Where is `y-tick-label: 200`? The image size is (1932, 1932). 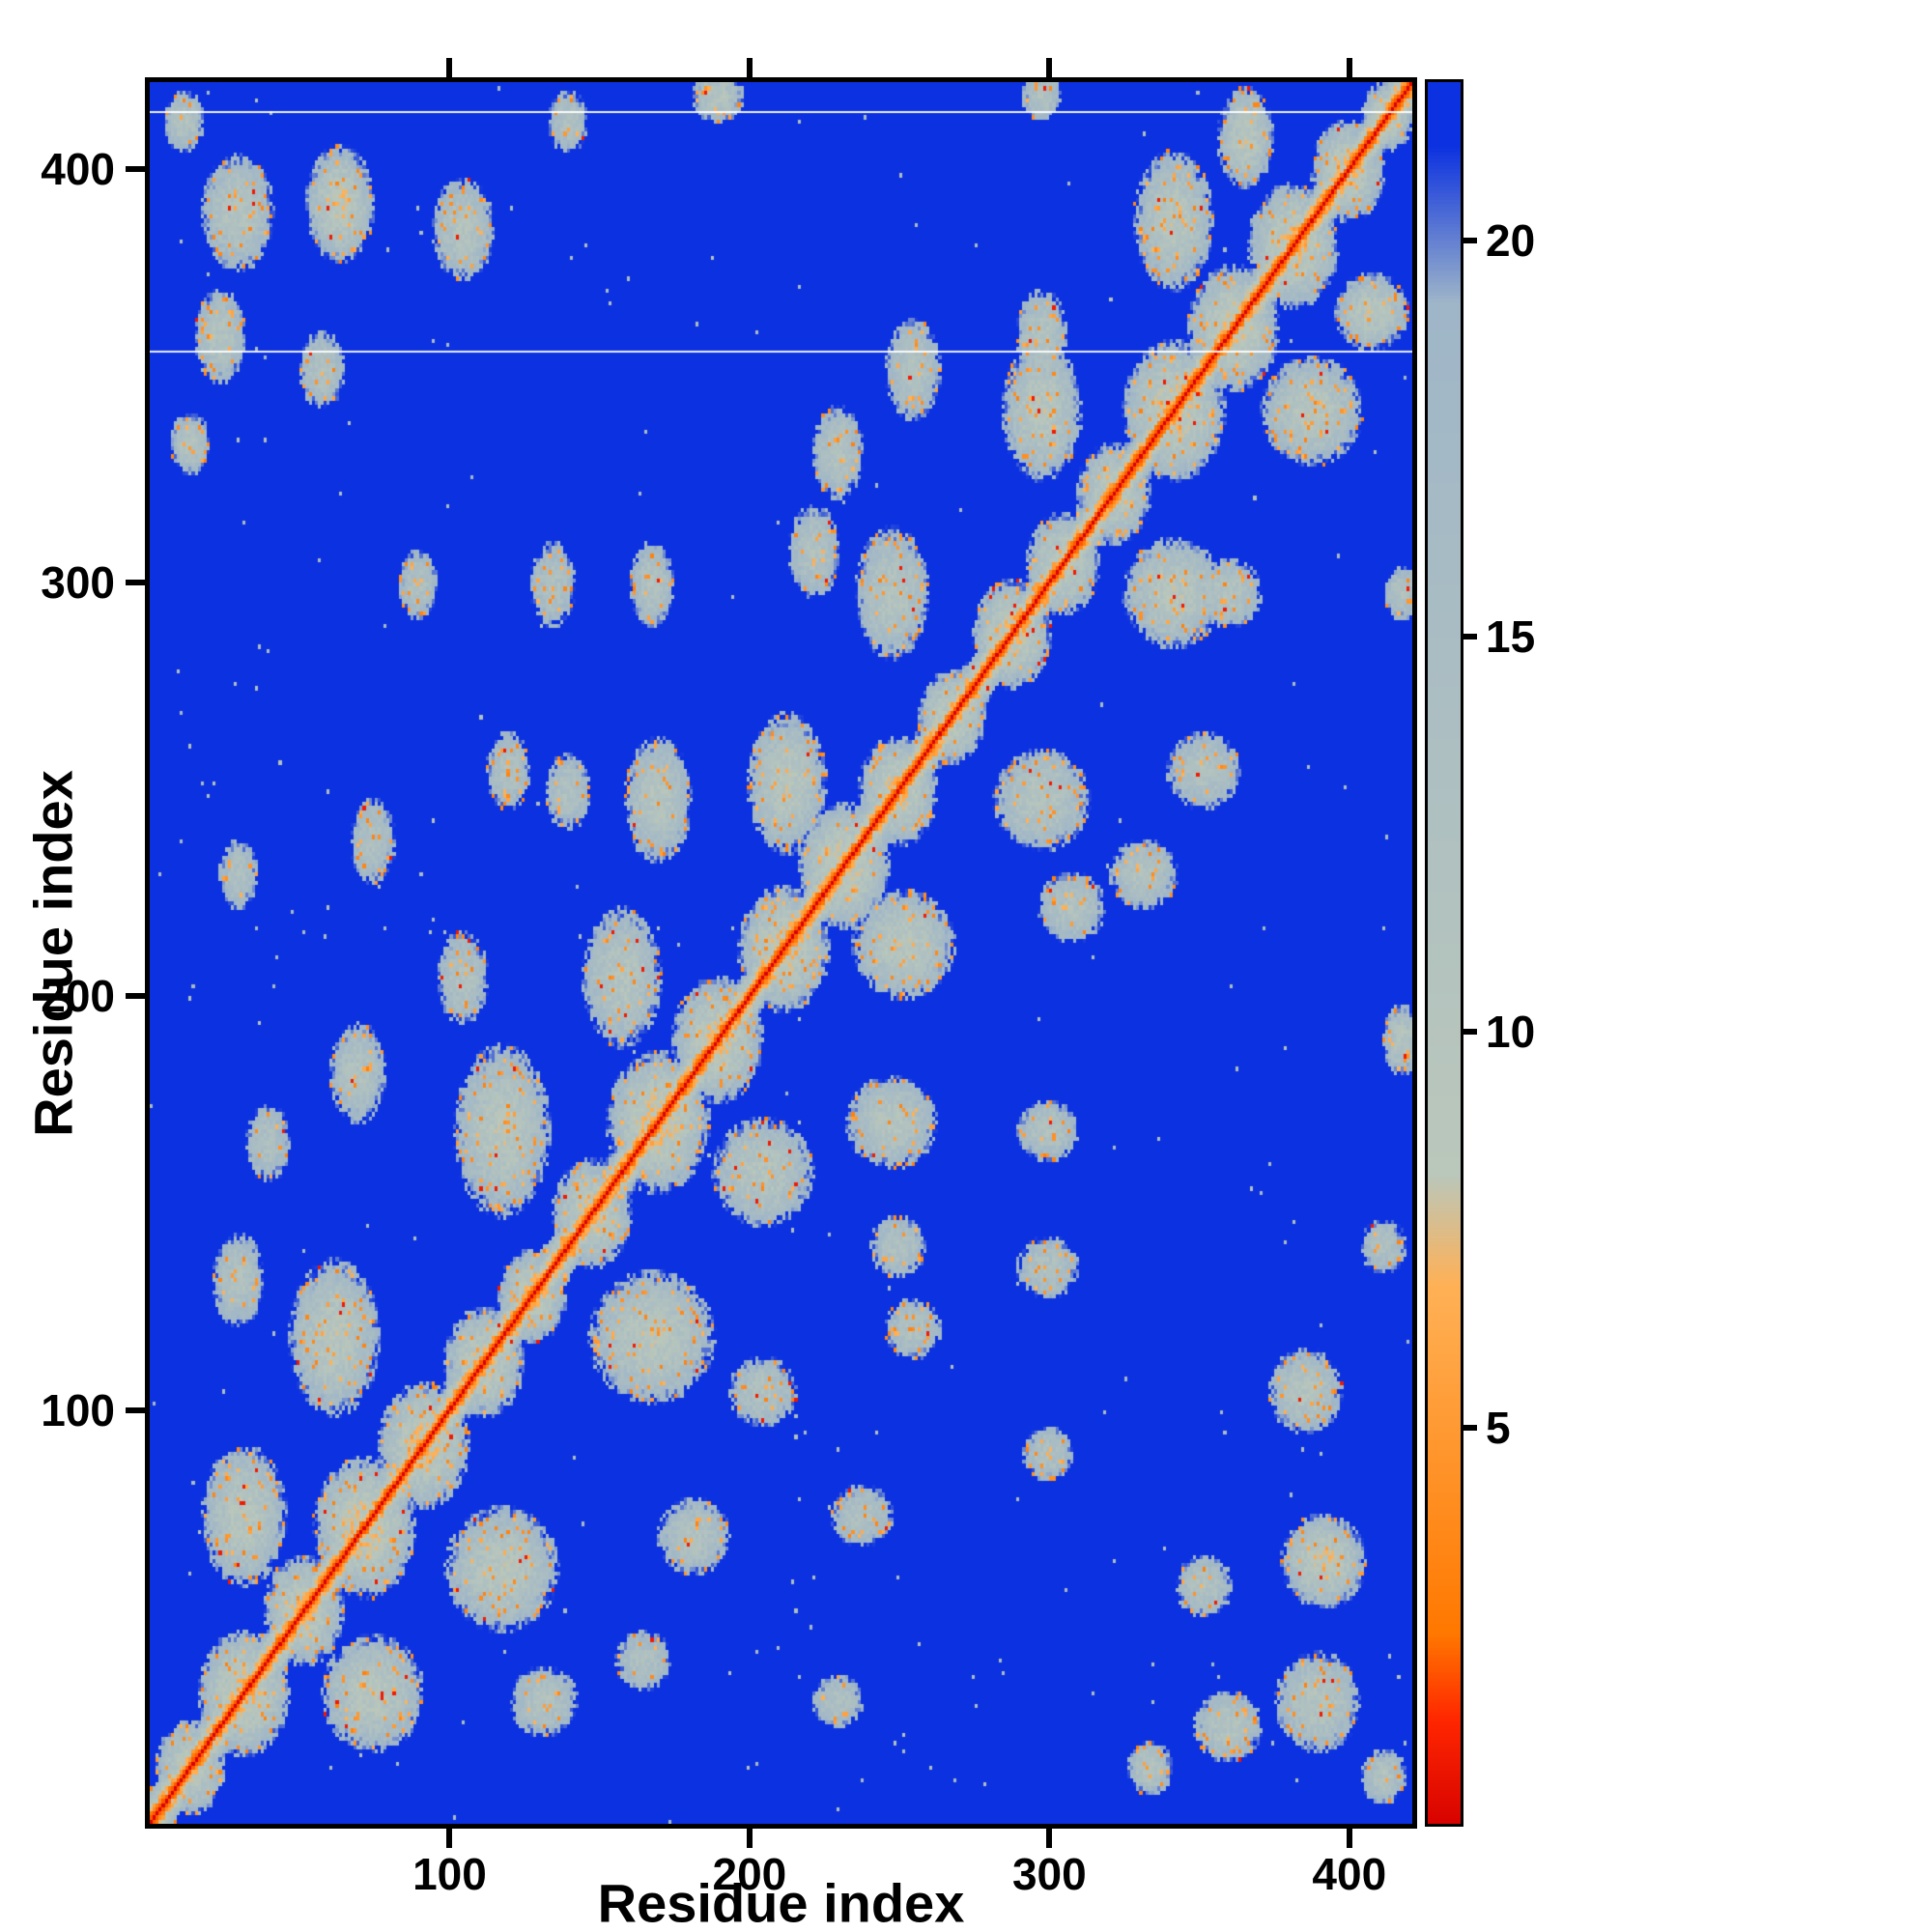 y-tick-label: 200 is located at coordinates (78, 996).